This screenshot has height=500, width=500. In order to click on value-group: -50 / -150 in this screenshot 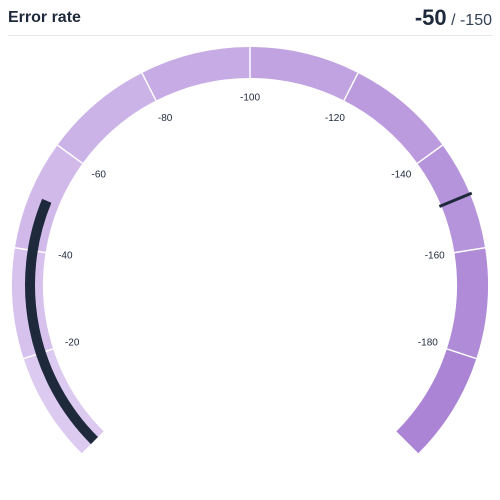, I will do `click(453, 18)`.